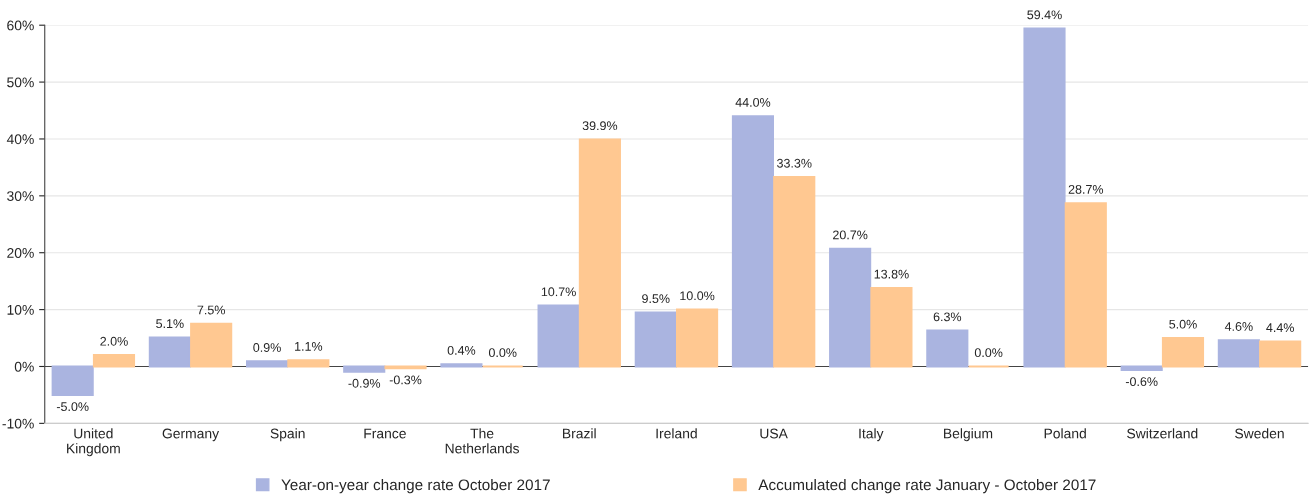  What do you see at coordinates (697, 296) in the screenshot?
I see `data-label: 10.0%` at bounding box center [697, 296].